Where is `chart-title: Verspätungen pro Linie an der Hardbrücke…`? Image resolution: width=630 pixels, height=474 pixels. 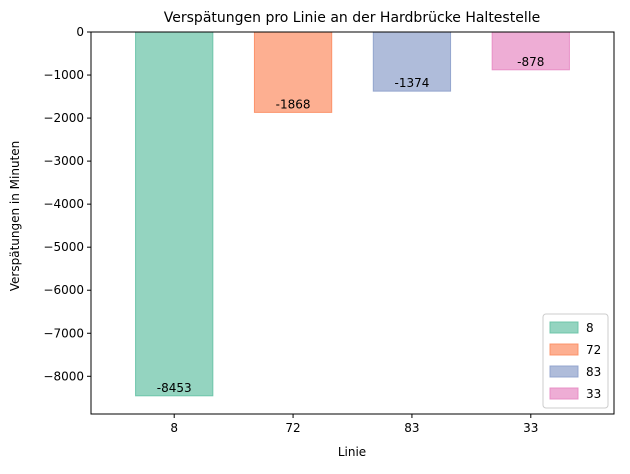
chart-title: Verspätungen pro Linie an der Hardbrücke… is located at coordinates (352, 18).